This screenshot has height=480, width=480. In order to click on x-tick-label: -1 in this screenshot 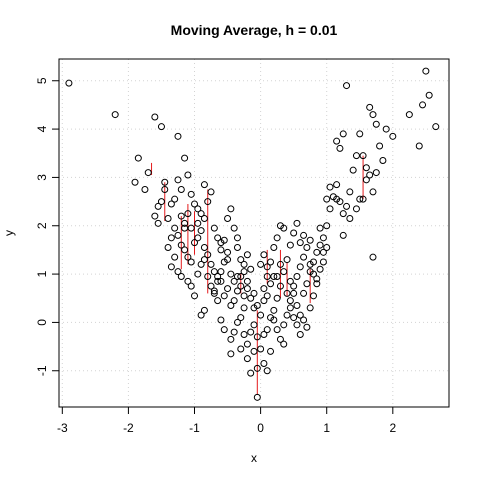, I will do `click(194, 428)`.